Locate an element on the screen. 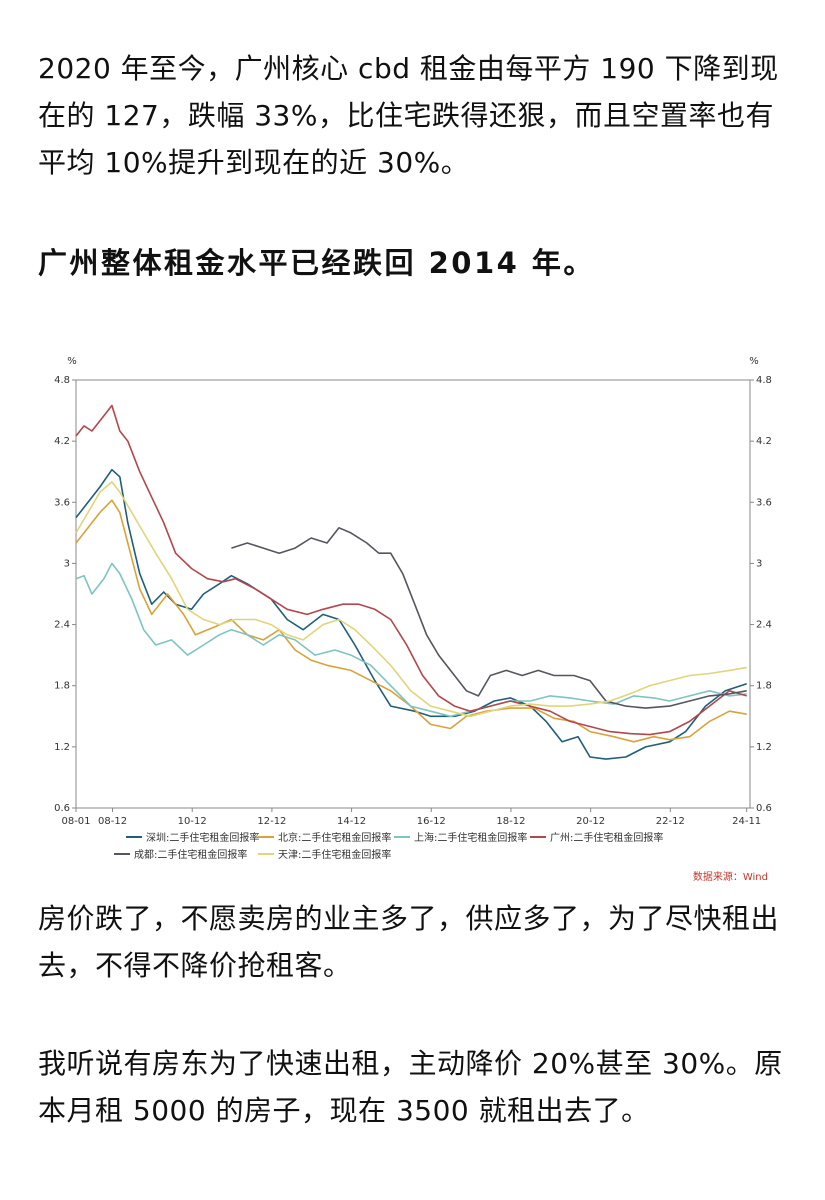 This screenshot has height=1200, width=825. y-tick-label-right: 4.8 is located at coordinates (764, 380).